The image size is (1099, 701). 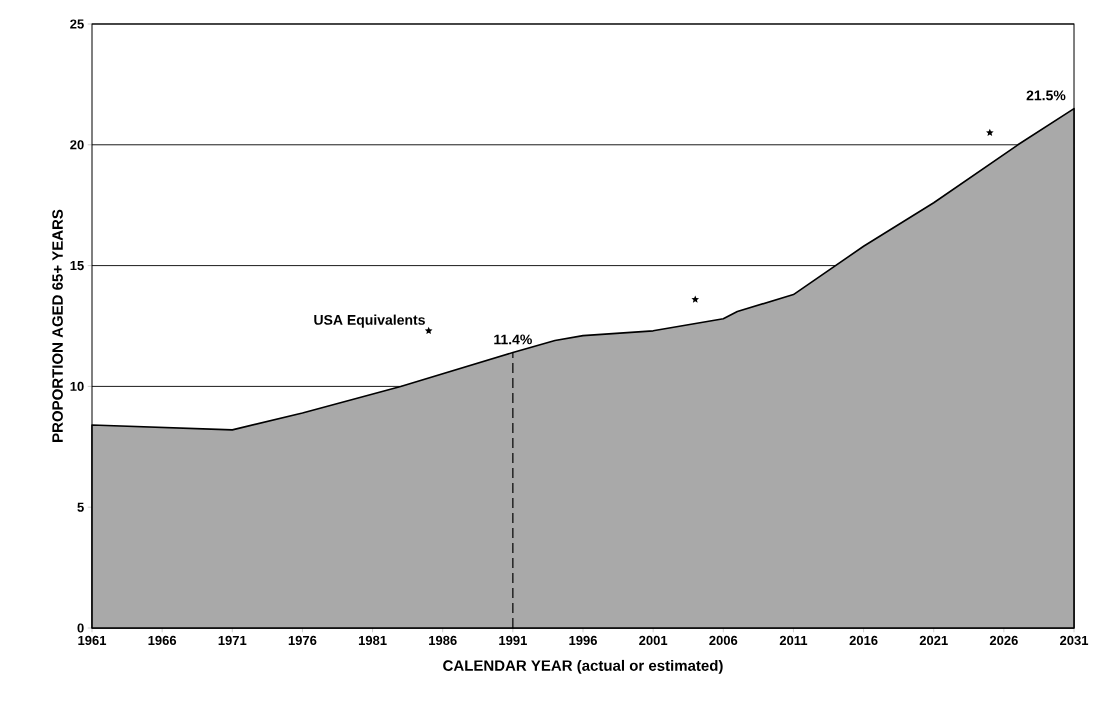 What do you see at coordinates (77, 386) in the screenshot?
I see `y-tick-label: 10` at bounding box center [77, 386].